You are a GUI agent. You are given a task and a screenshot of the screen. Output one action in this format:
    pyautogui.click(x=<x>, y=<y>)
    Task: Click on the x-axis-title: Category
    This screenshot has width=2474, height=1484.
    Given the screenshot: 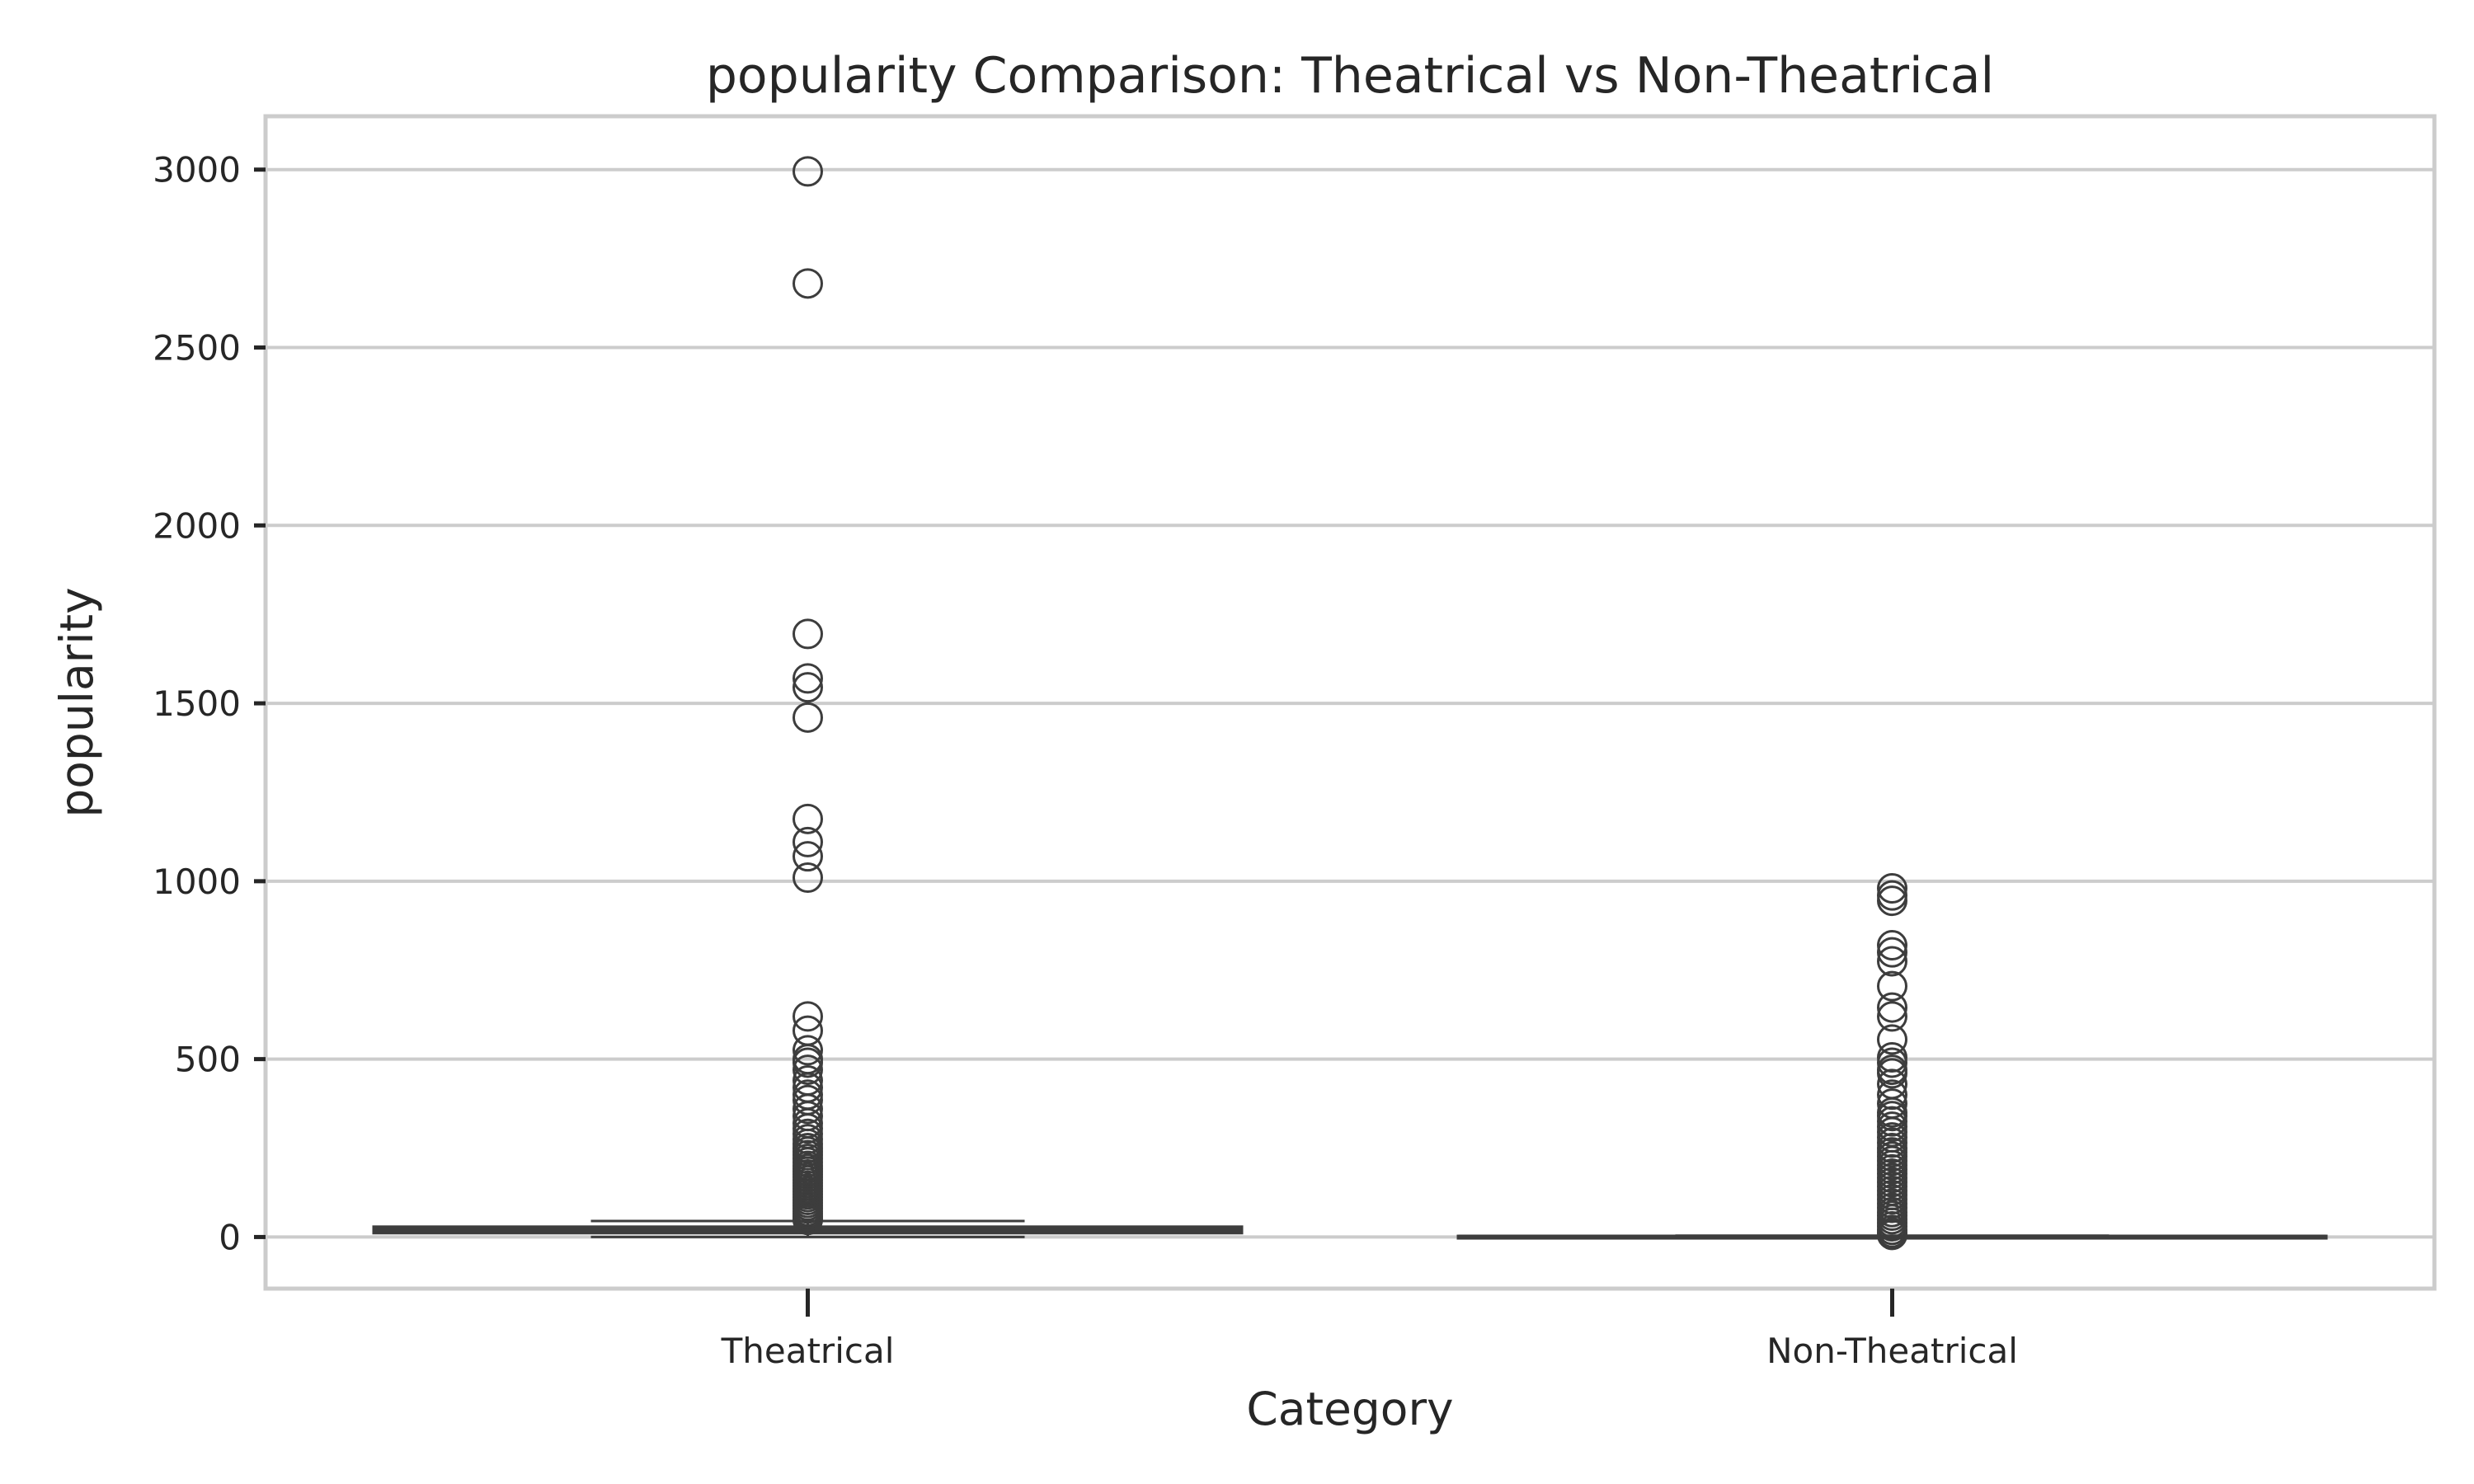 What is the action you would take?
    pyautogui.click(x=1349, y=1409)
    